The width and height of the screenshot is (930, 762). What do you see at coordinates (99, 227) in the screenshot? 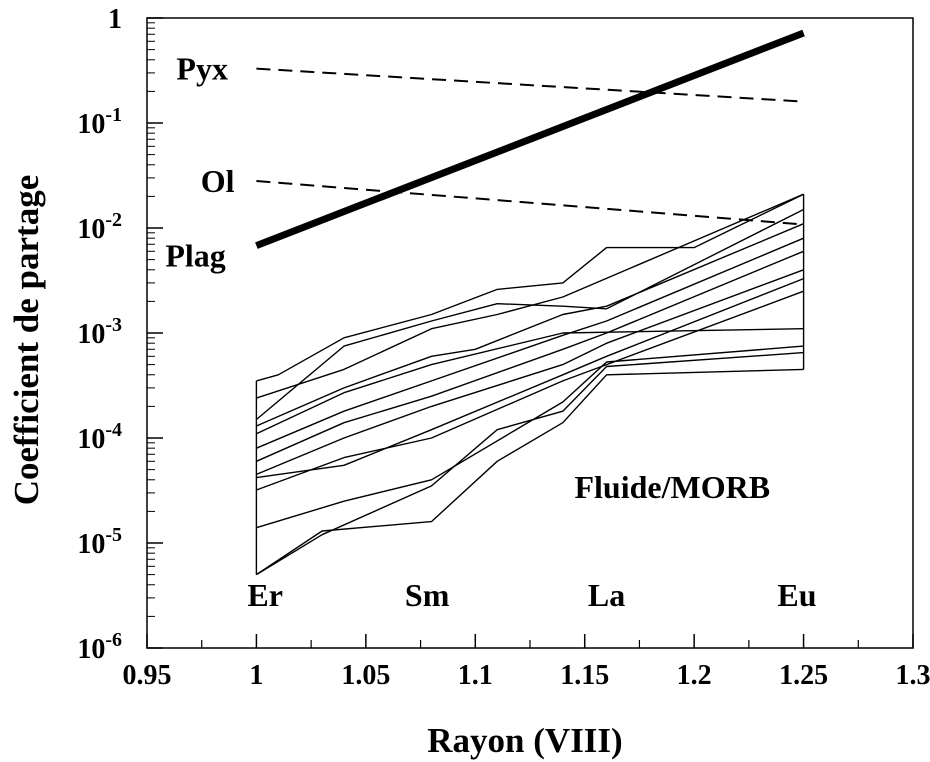
I see `y-tick-label-4: 10⁻²` at bounding box center [99, 227].